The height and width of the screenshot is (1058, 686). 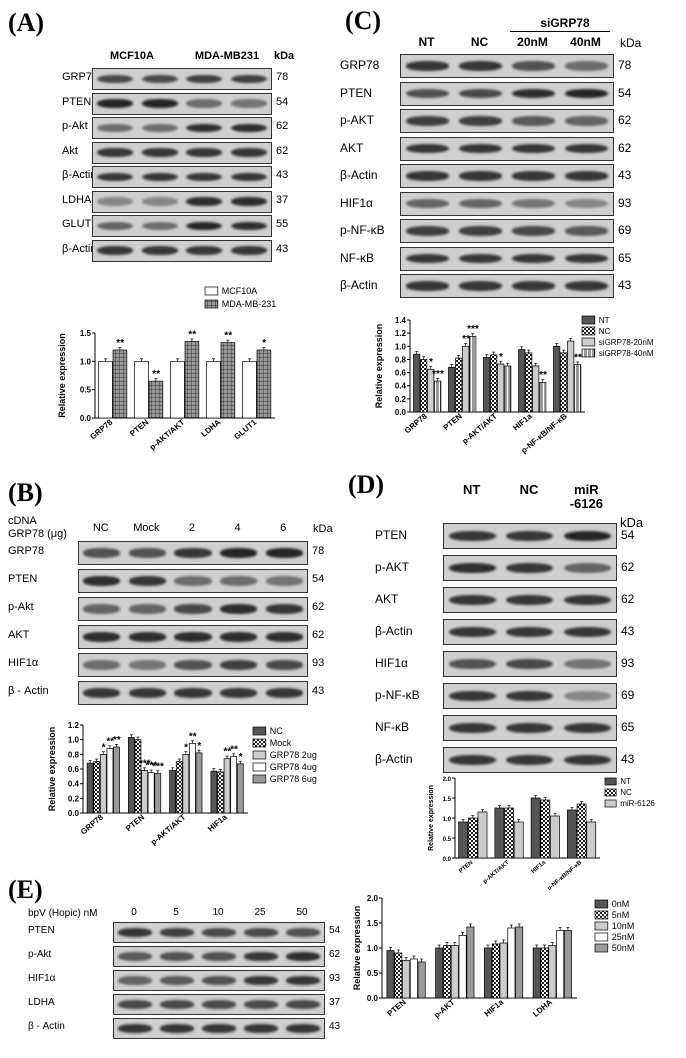 I want to click on kda-value: 43, so click(x=628, y=759).